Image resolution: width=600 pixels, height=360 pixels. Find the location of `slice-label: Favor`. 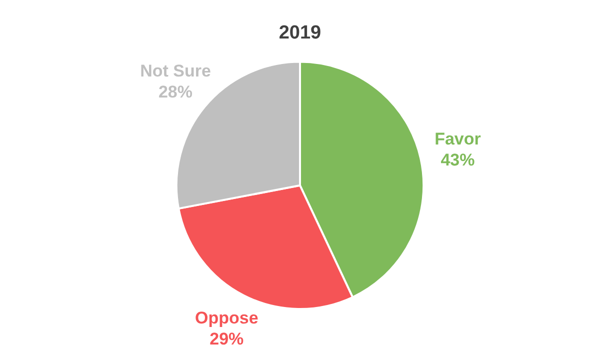

slice-label: Favor is located at coordinates (458, 138).